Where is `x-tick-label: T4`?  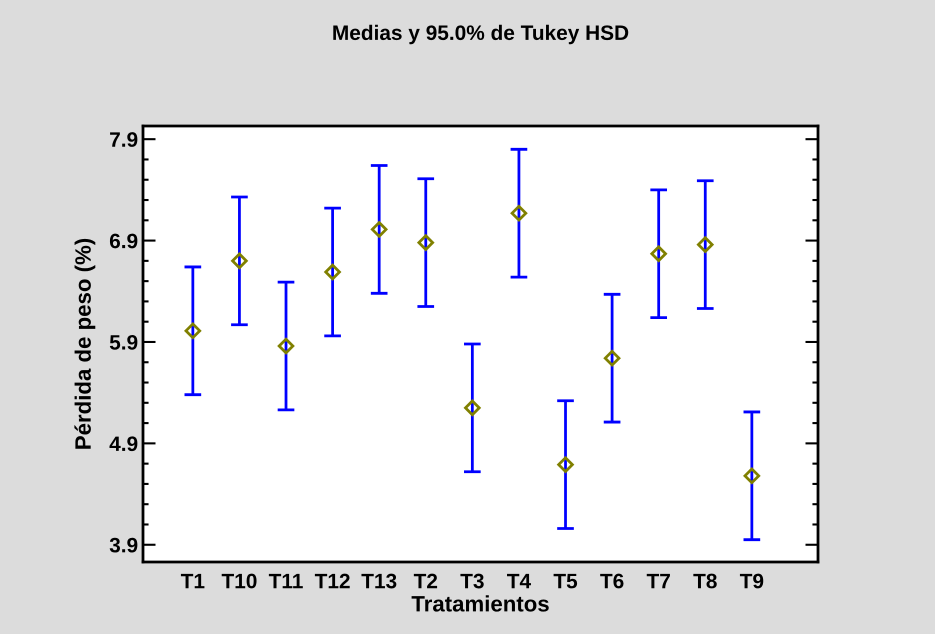
x-tick-label: T4 is located at coordinates (519, 581).